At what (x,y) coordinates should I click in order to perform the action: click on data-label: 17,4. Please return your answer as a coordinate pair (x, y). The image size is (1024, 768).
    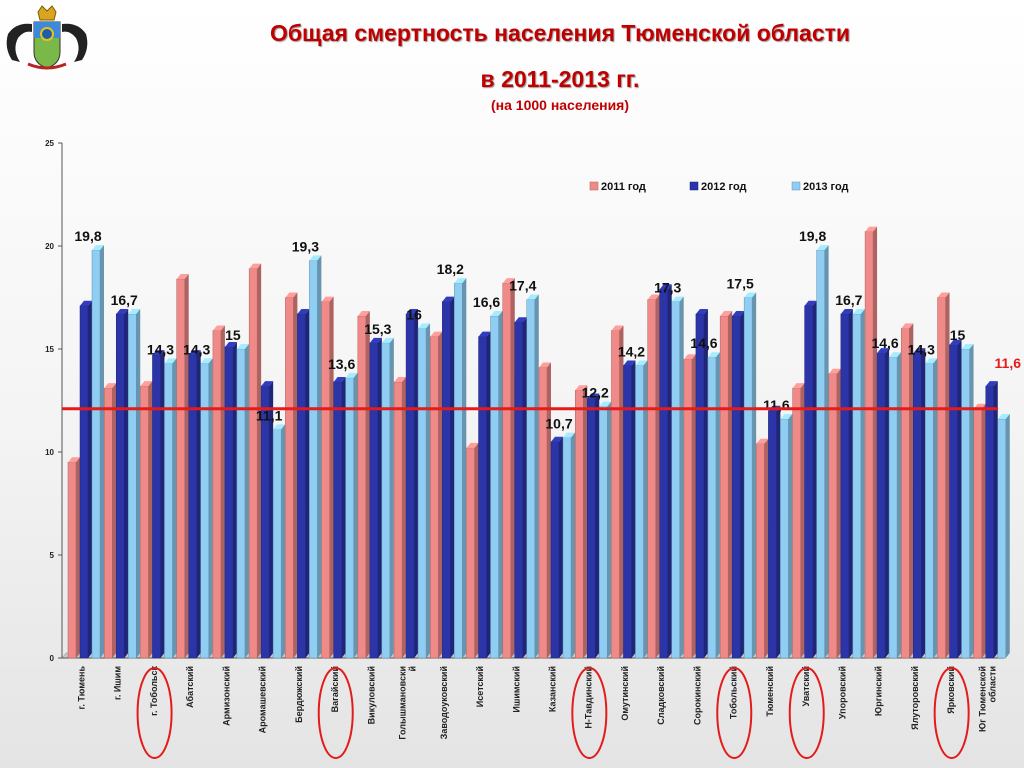
    Looking at the image, I should click on (522, 286).